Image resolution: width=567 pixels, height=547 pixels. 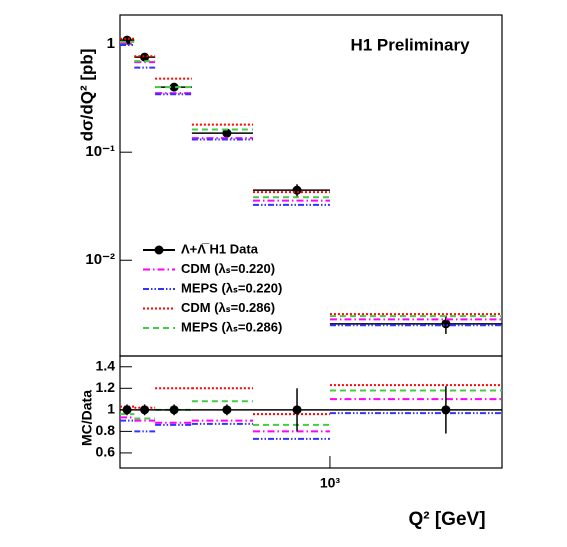 I want to click on legend-label: MEPS (λₛ=0.286), so click(x=231, y=326).